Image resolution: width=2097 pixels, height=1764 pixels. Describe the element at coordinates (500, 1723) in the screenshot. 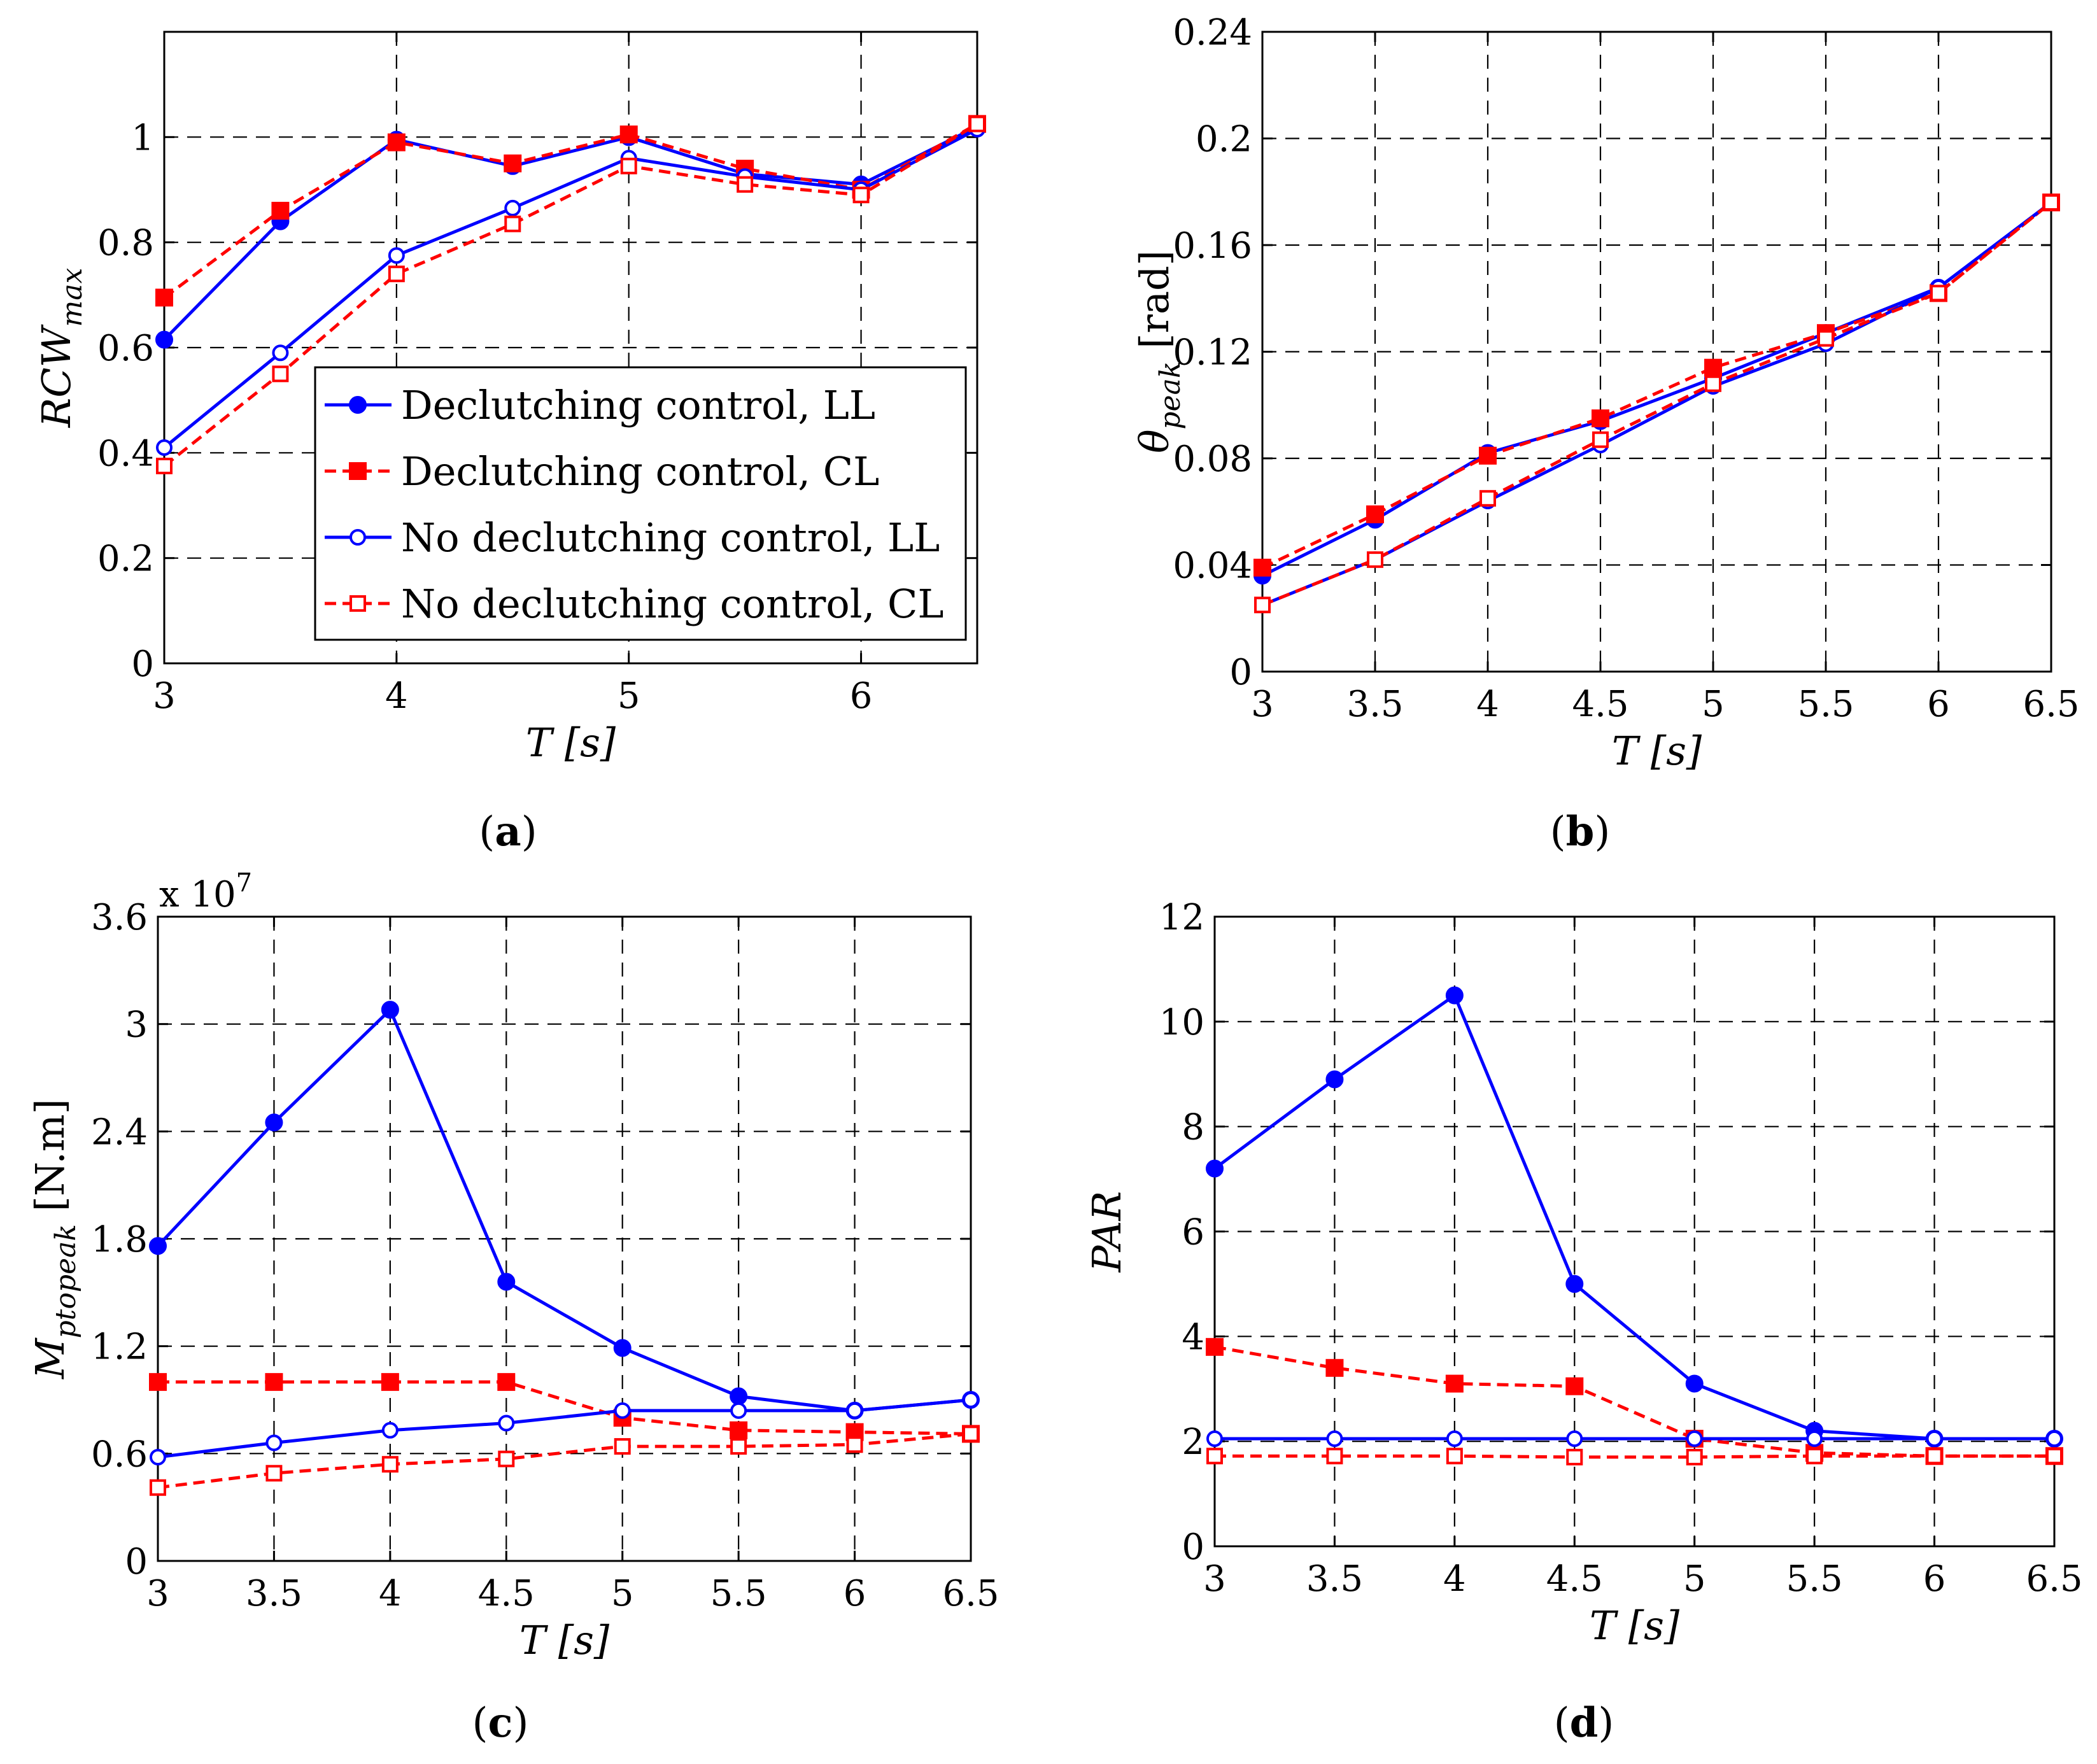

I see `caption-letter: c` at that location.